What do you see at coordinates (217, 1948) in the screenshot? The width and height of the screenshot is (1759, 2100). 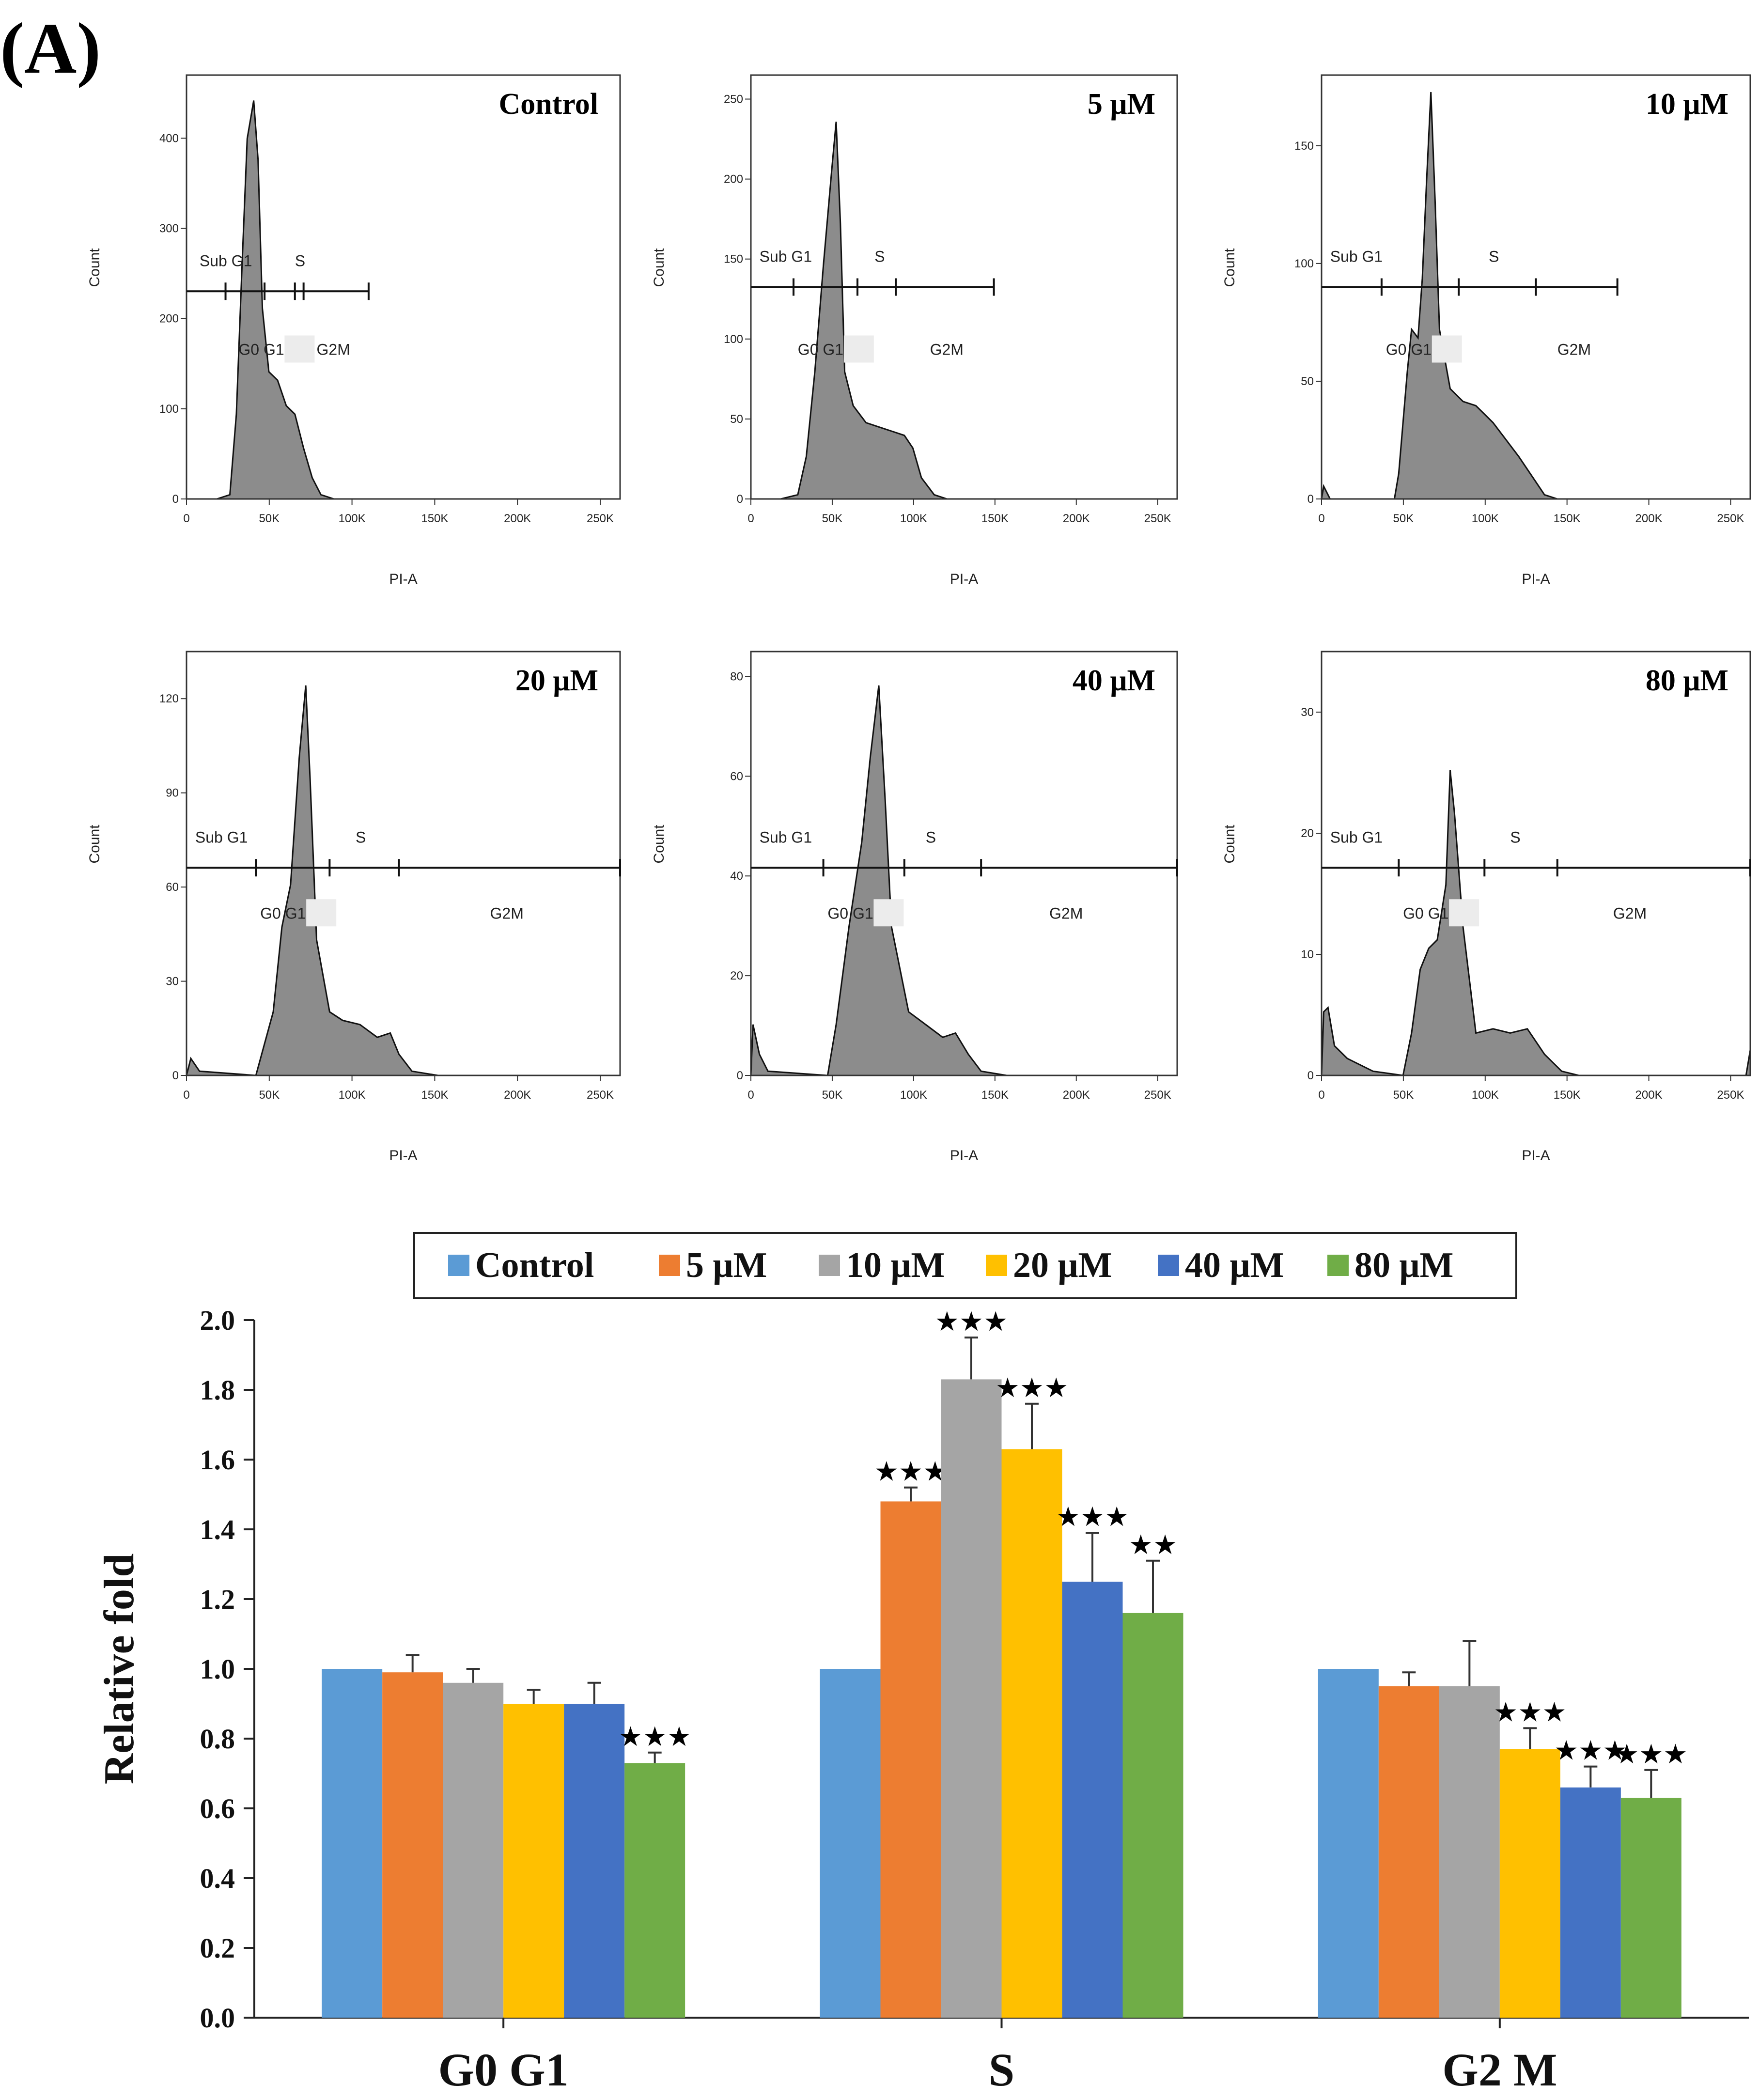 I see `bar-y-tick-label: 0.2` at bounding box center [217, 1948].